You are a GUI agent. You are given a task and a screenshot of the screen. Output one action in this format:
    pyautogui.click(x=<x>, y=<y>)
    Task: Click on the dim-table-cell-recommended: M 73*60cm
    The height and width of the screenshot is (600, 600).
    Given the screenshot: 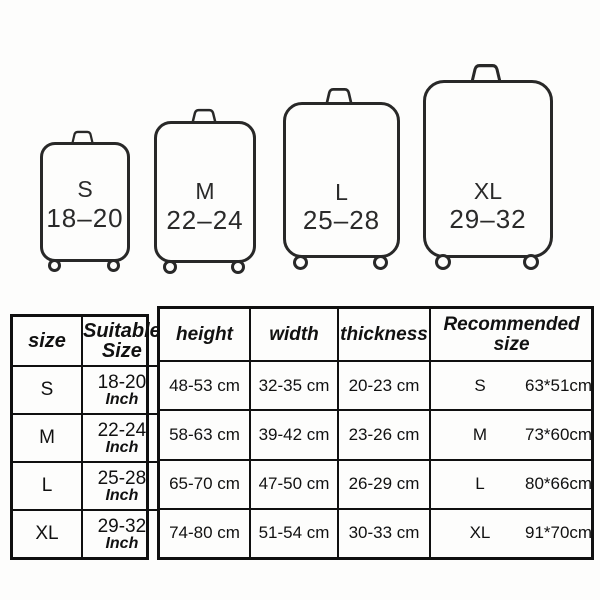 What is the action you would take?
    pyautogui.click(x=511, y=434)
    